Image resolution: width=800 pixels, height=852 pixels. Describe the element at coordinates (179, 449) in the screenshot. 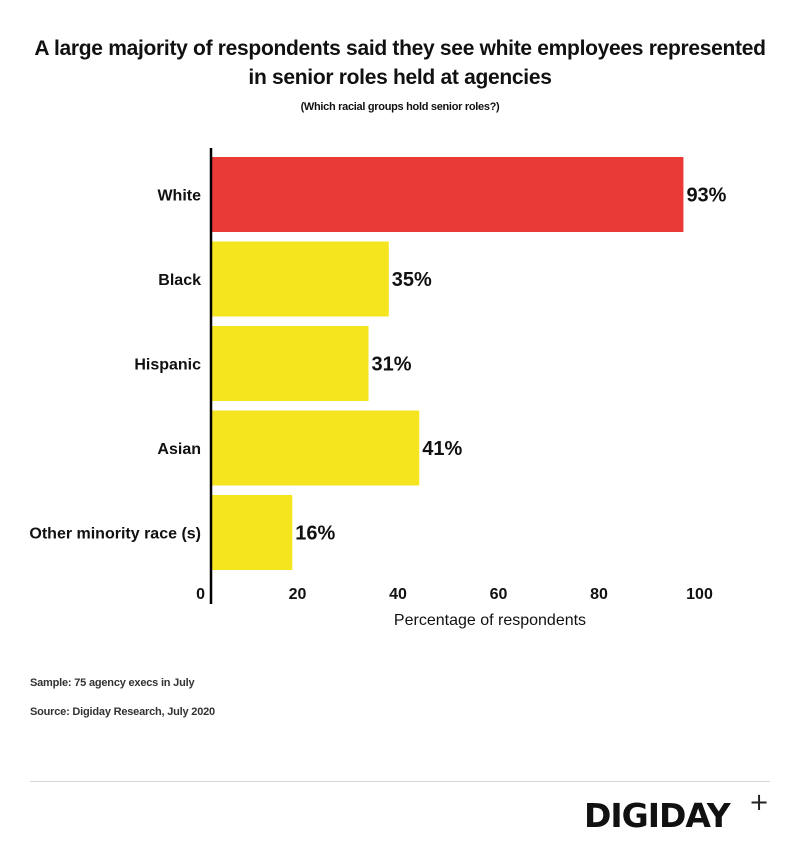

I see `category-label: Asian` at that location.